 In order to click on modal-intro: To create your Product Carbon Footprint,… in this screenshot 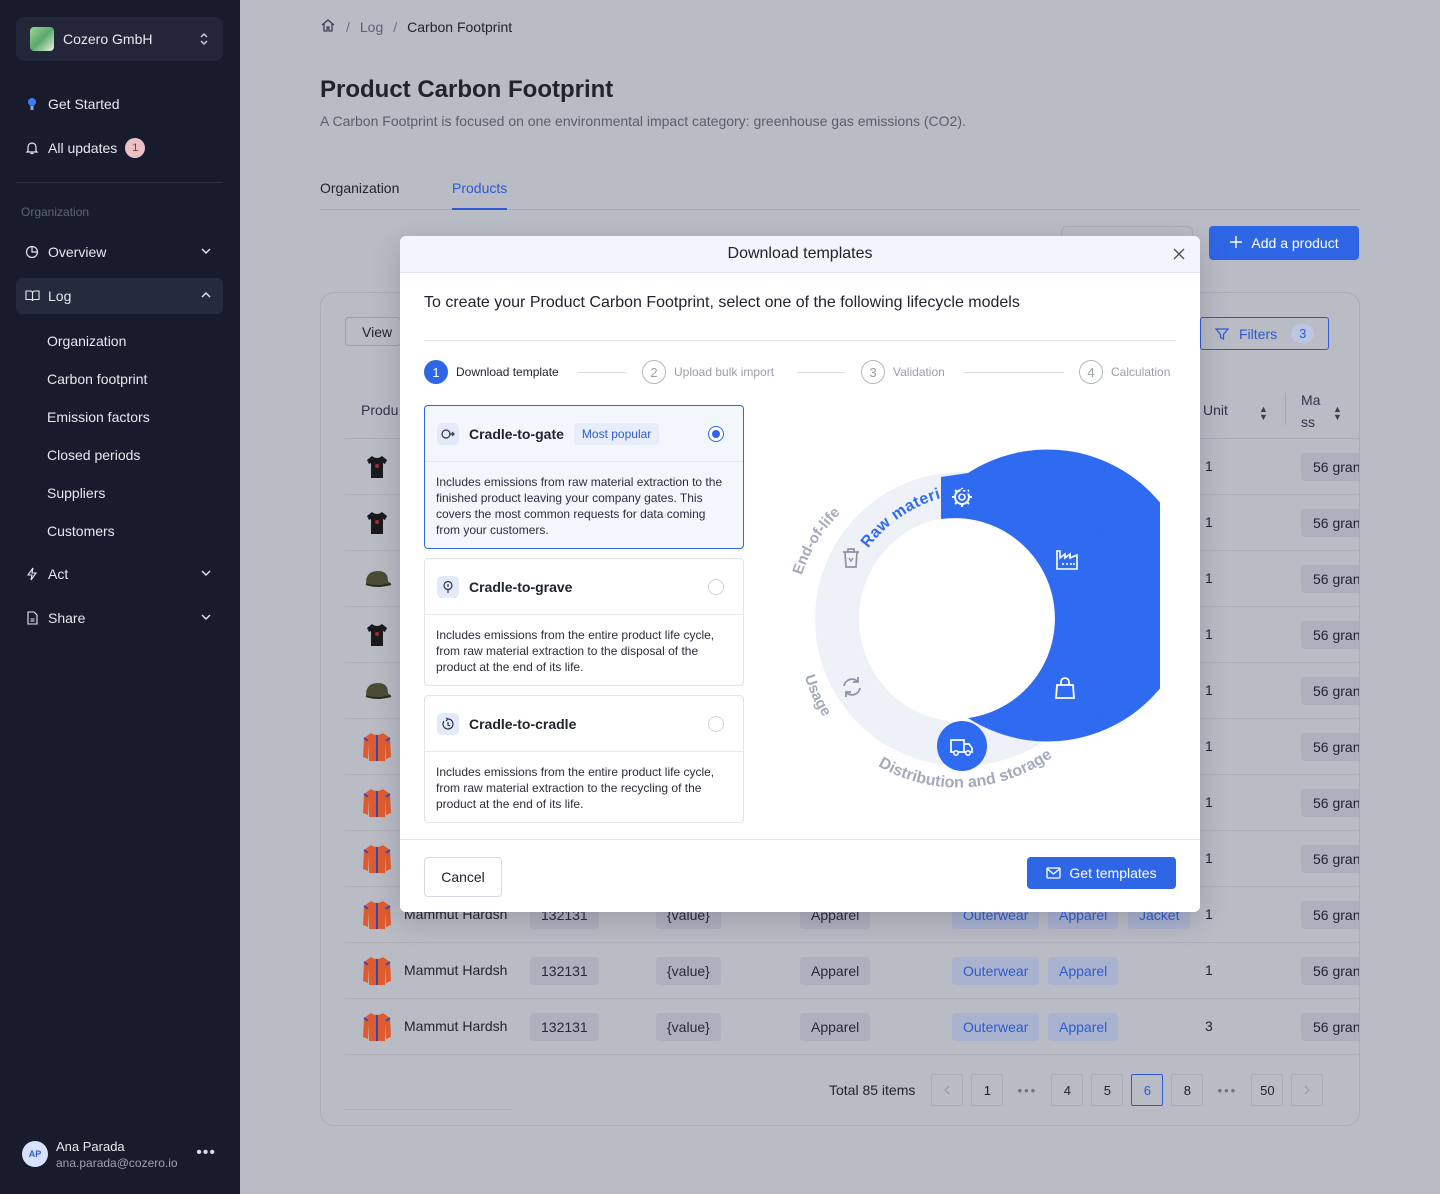, I will do `click(722, 302)`.